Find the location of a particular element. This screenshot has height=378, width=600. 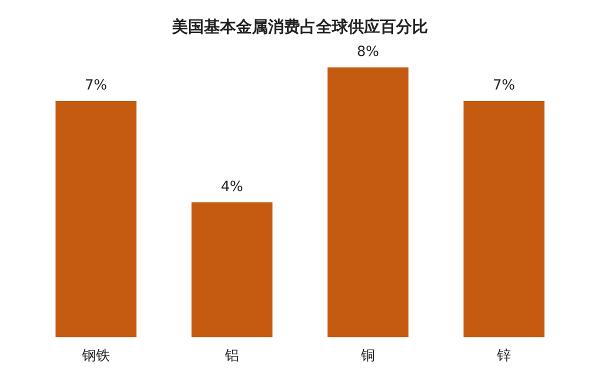

x-tick-label: 铝 is located at coordinates (231, 356).